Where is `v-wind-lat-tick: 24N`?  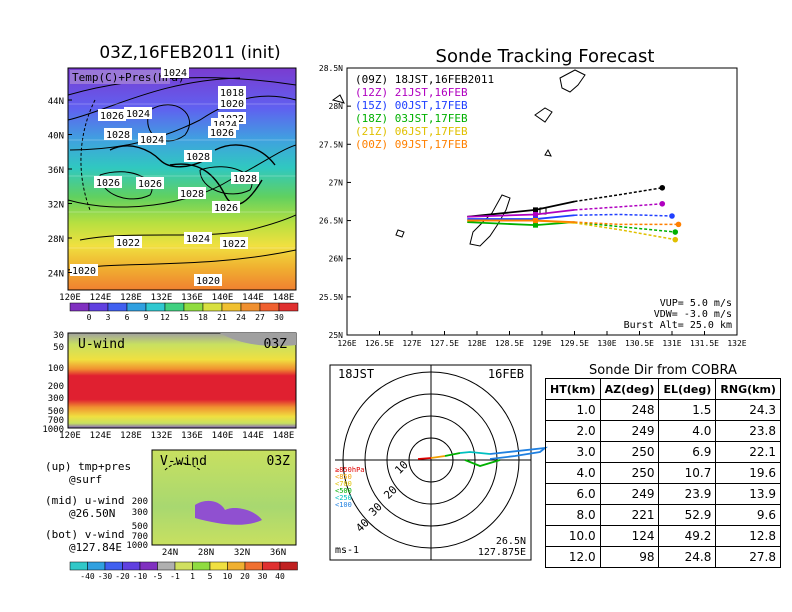 v-wind-lat-tick: 24N is located at coordinates (170, 553).